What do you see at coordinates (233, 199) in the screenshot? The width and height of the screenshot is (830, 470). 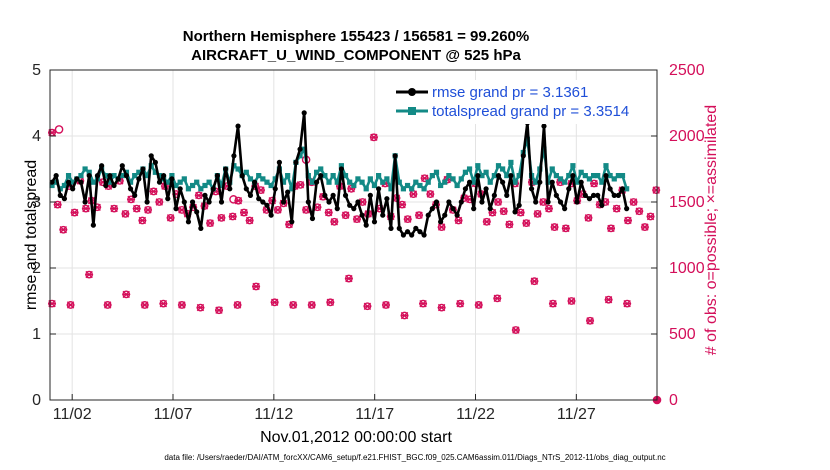 I see `obs-possible-marker` at bounding box center [233, 199].